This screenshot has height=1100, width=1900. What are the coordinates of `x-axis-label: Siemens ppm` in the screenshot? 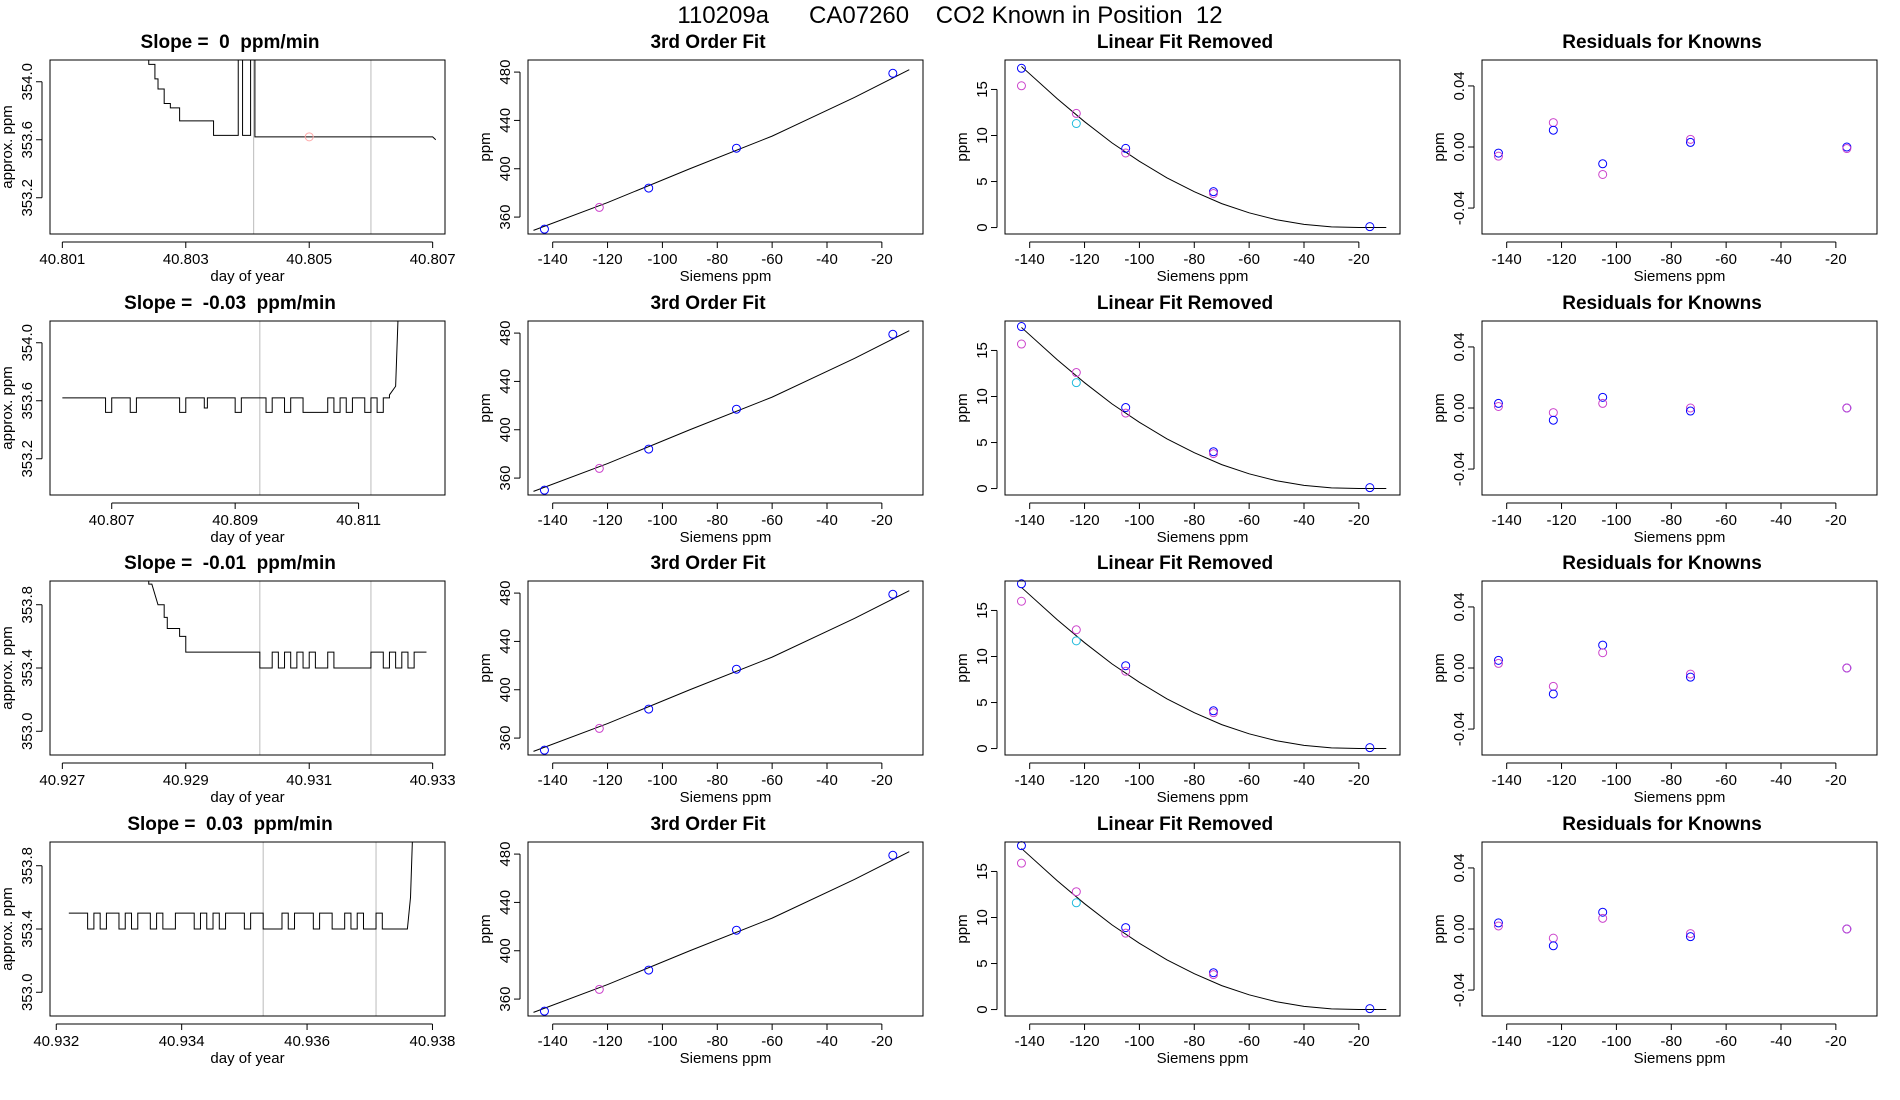 It's located at (1680, 1058).